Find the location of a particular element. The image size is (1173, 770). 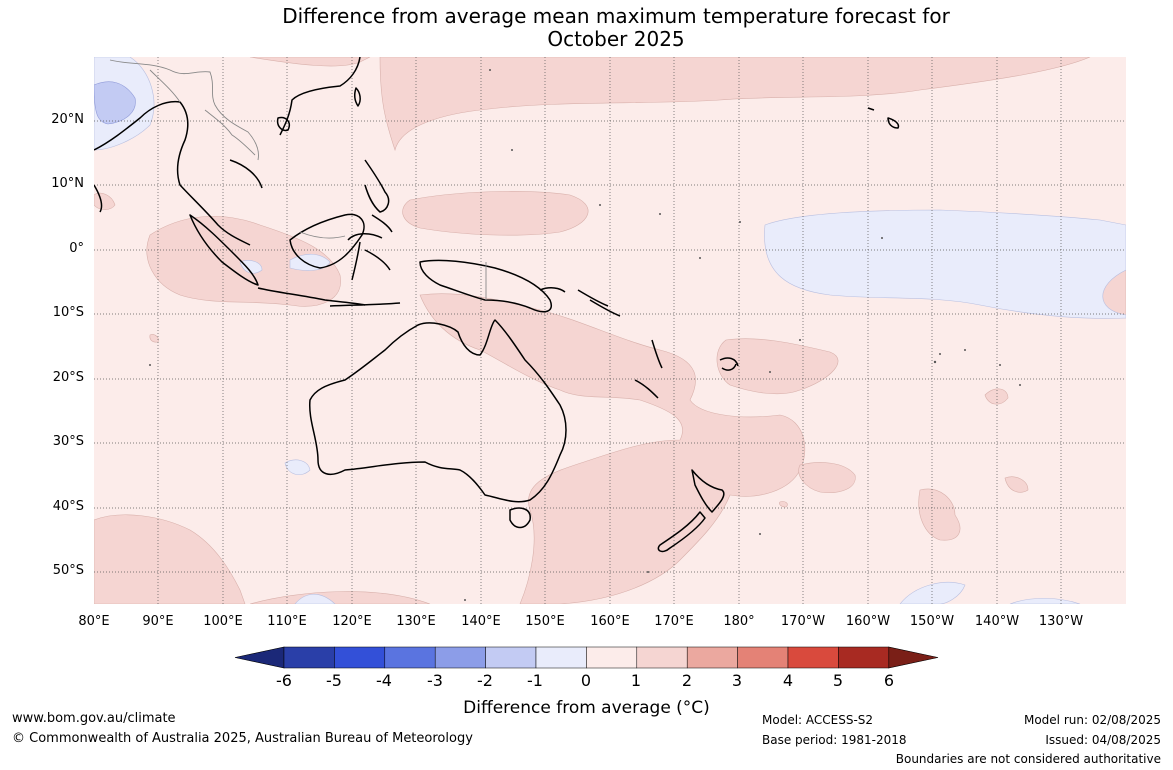

new-zealand-north is located at coordinates (708, 491).